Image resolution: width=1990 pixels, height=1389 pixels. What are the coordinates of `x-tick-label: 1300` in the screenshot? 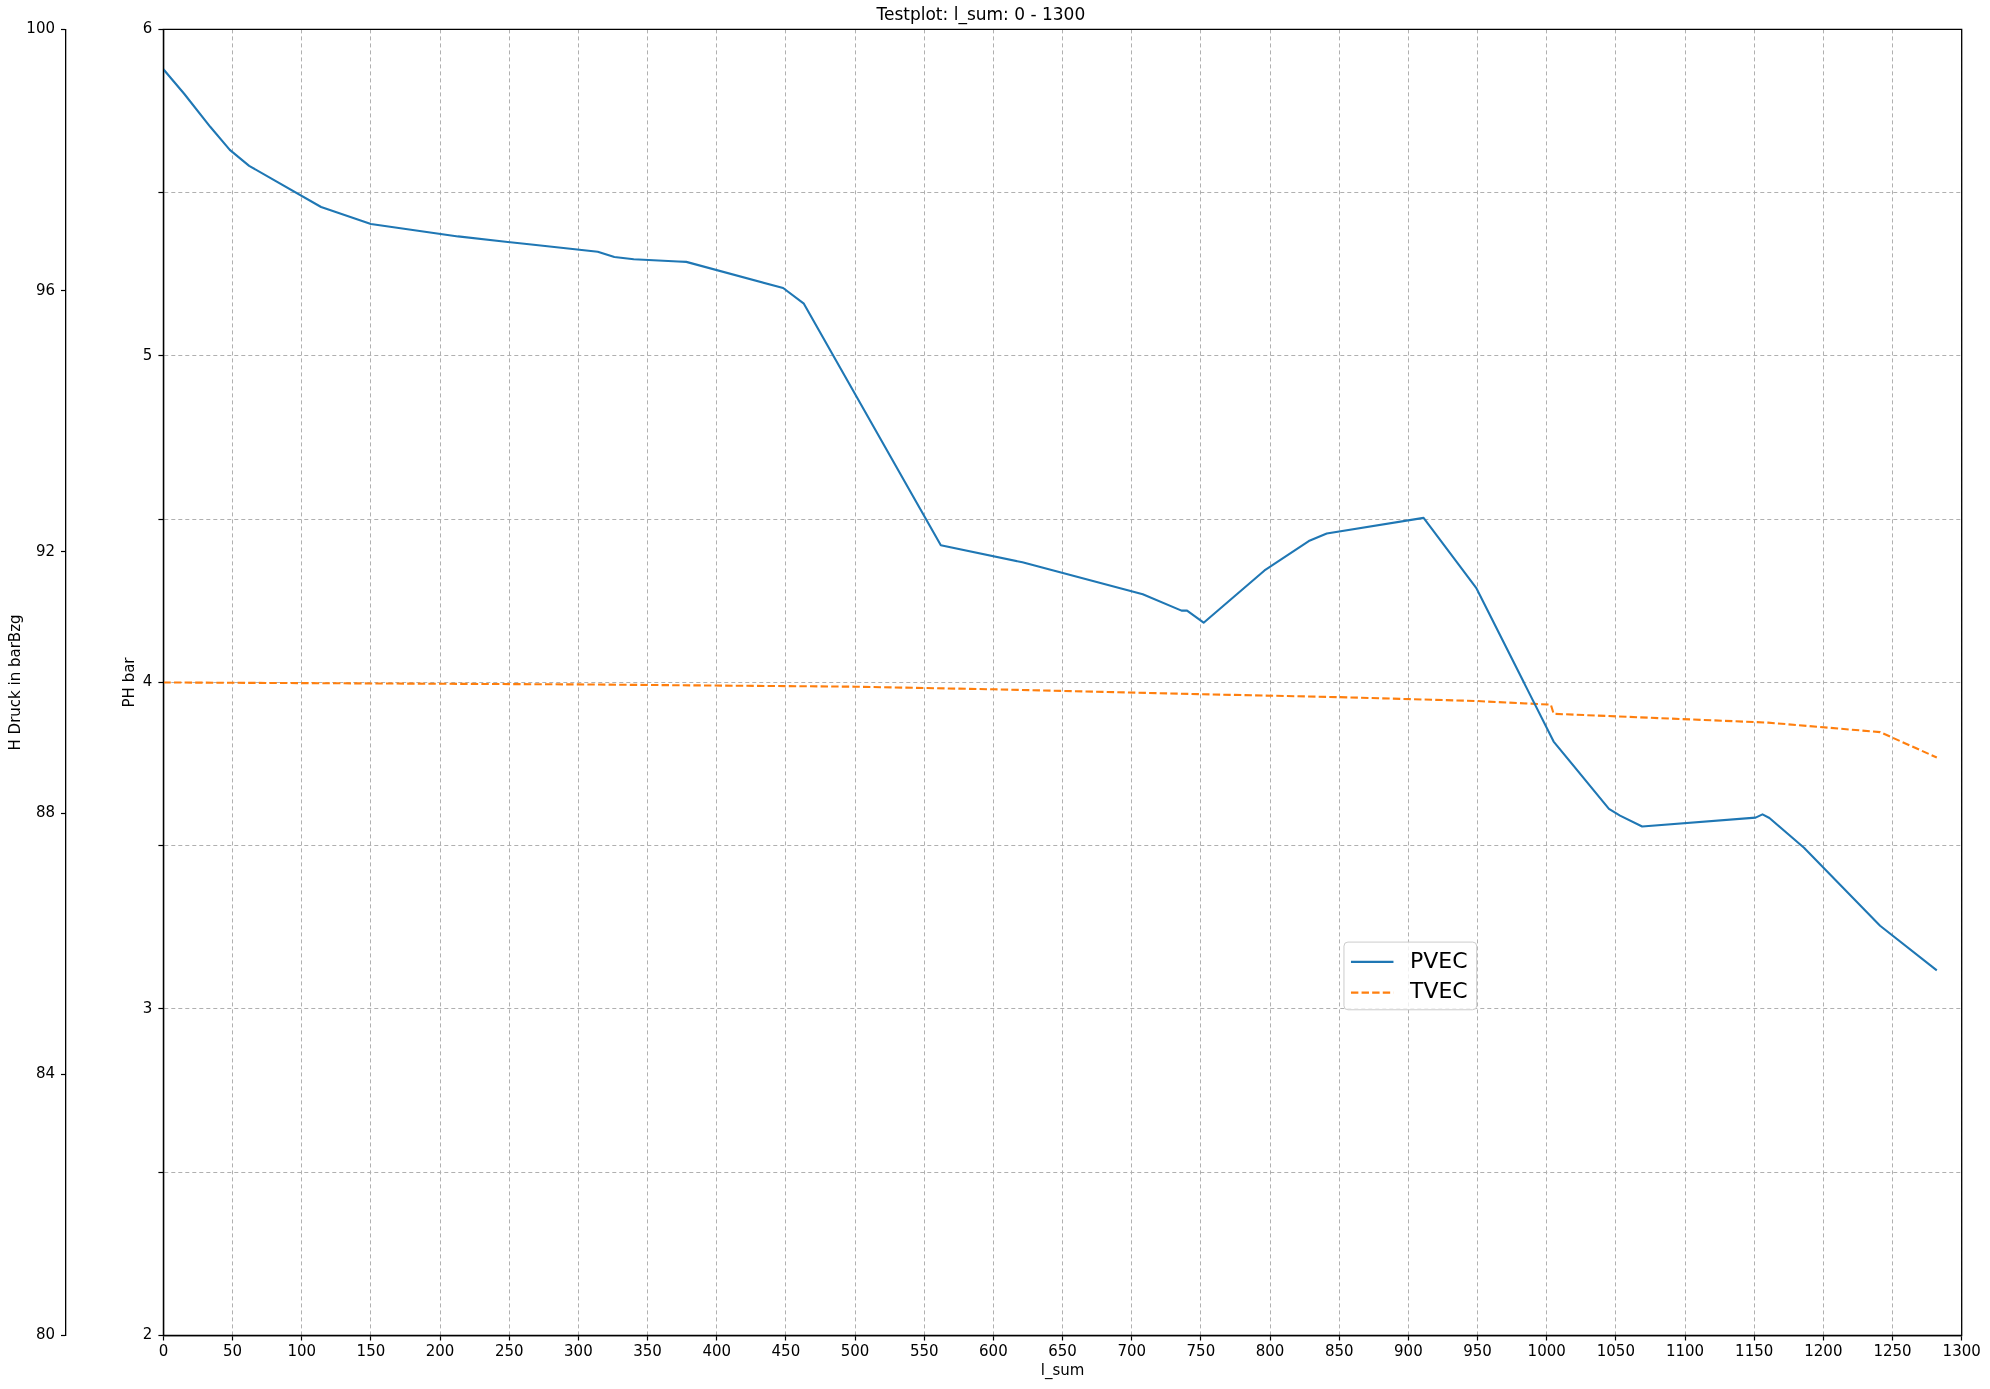 It's located at (1961, 1351).